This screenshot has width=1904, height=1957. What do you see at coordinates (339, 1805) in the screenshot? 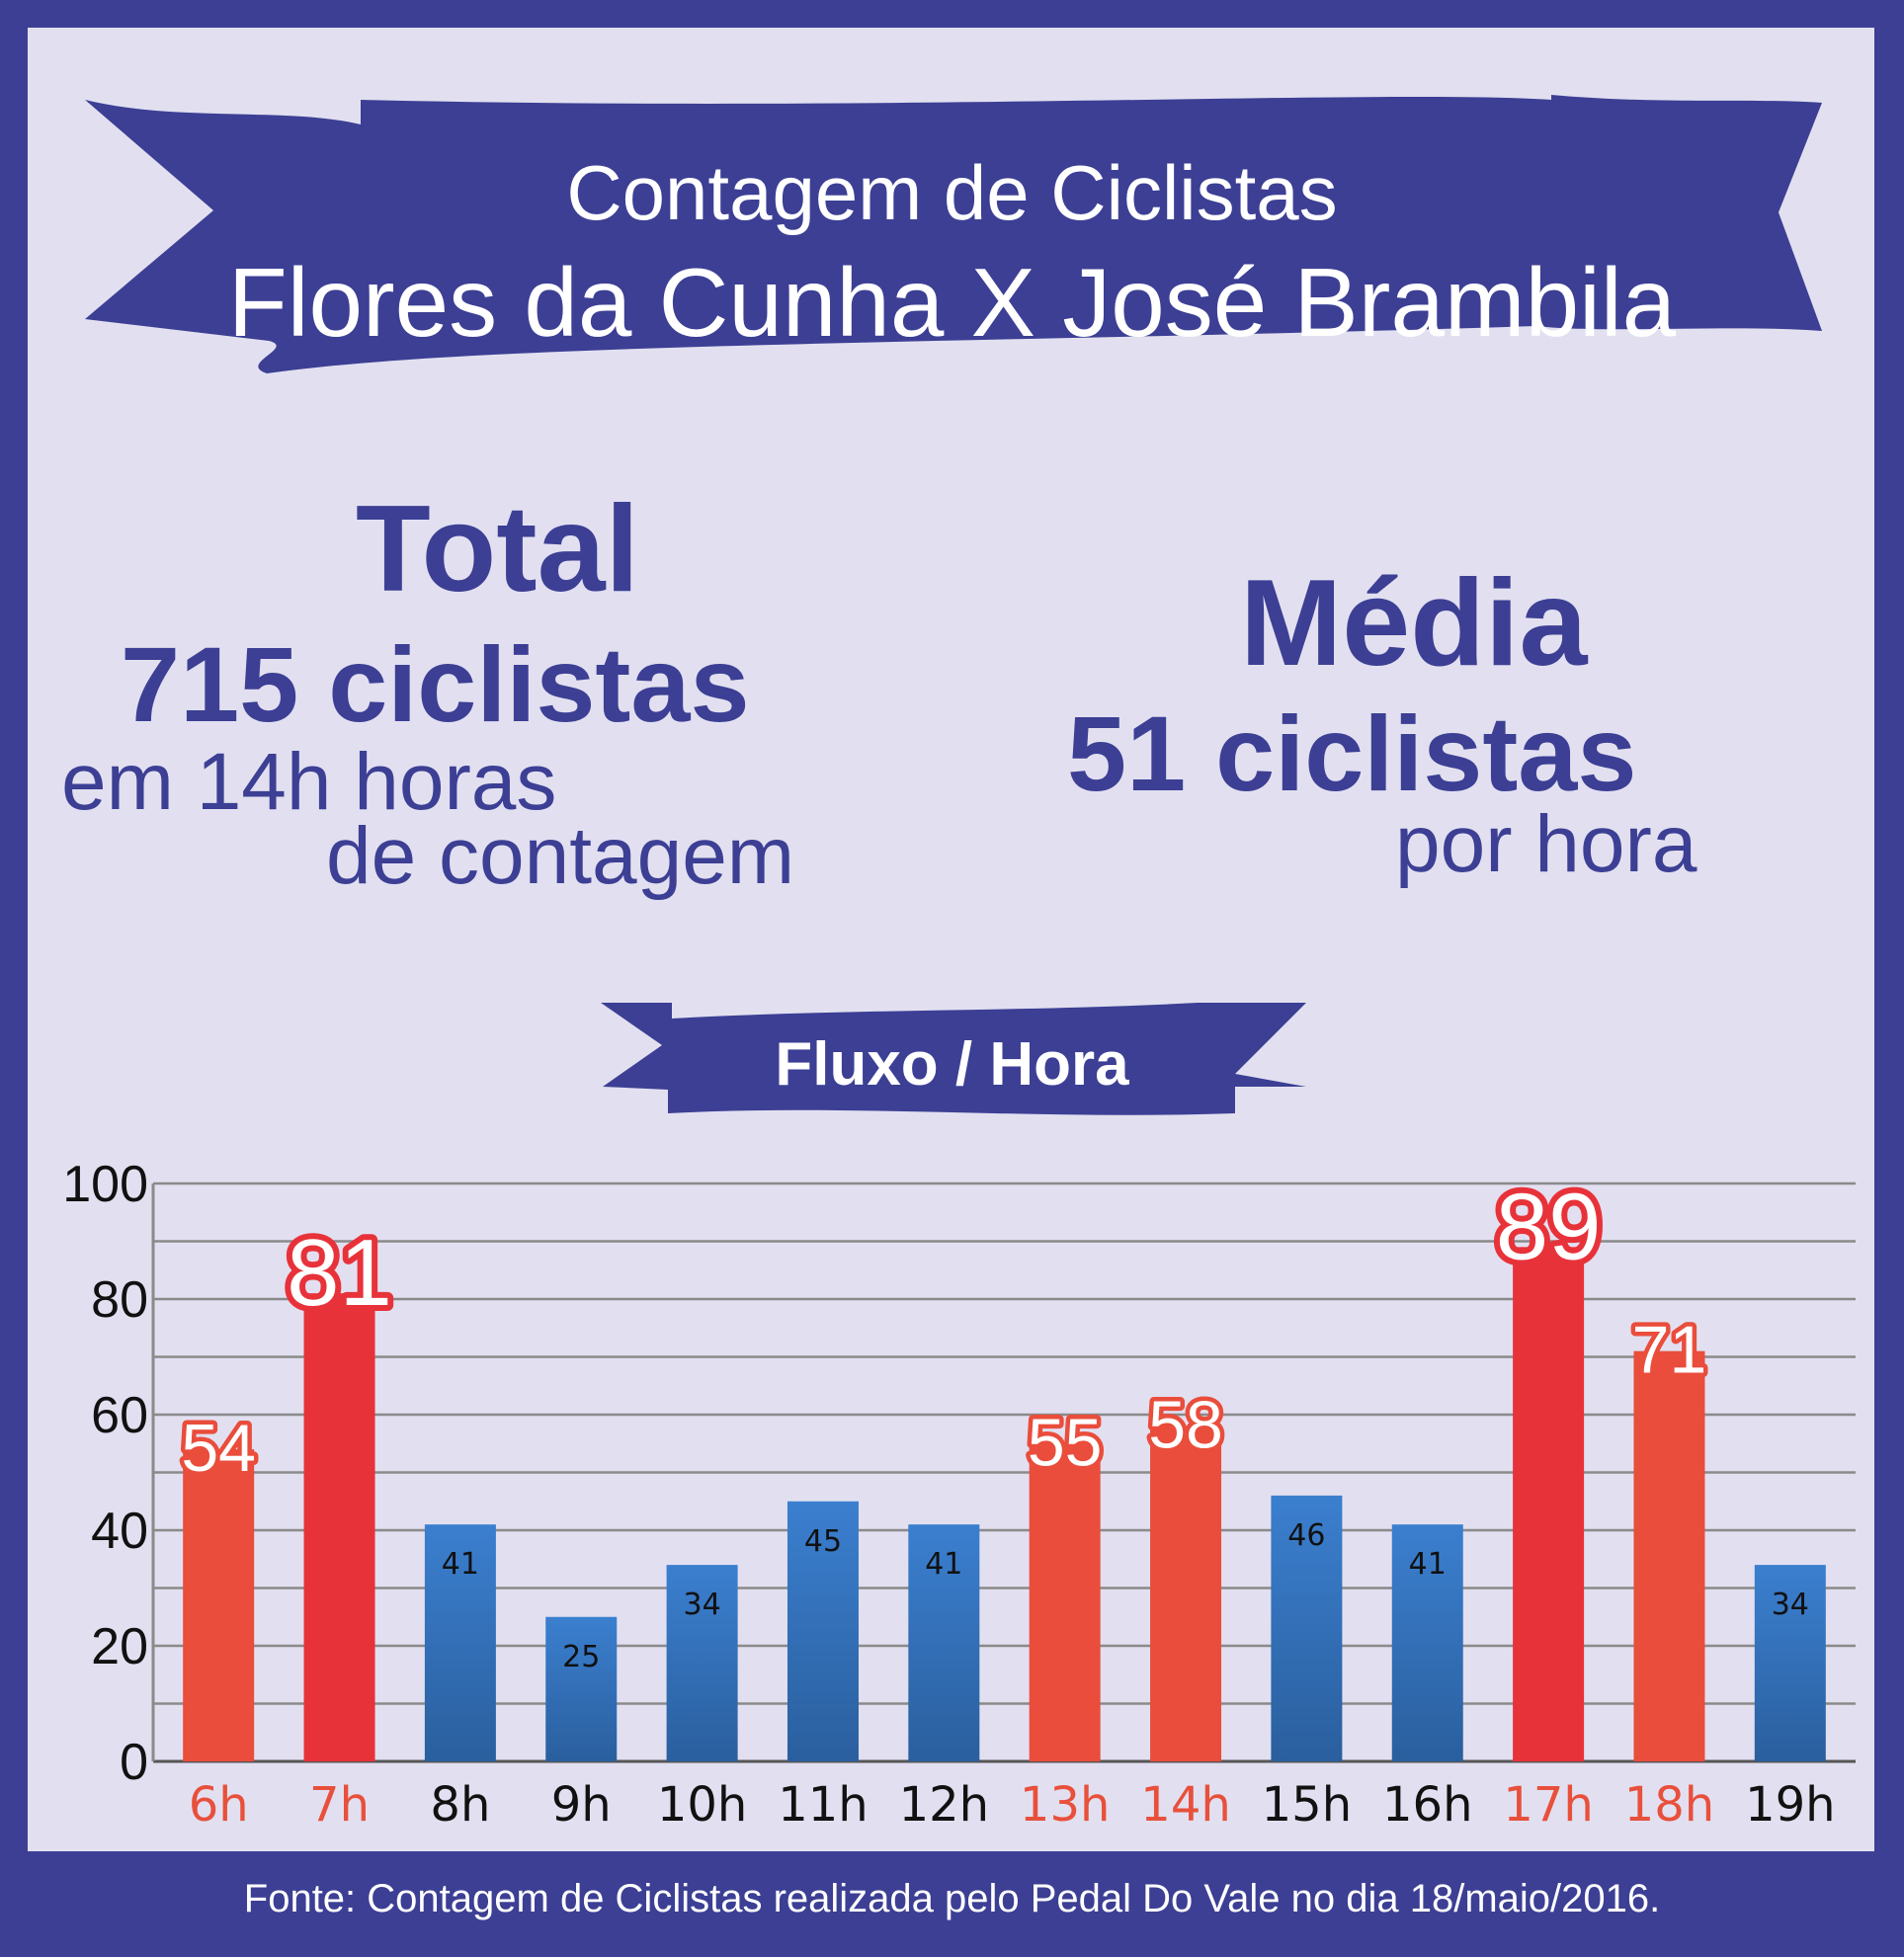
I see `x-tick-label: 7h` at bounding box center [339, 1805].